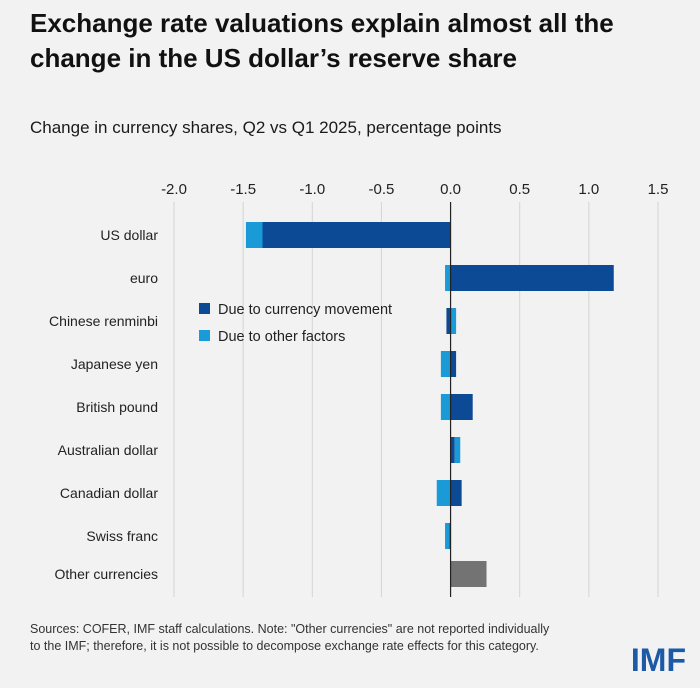 The width and height of the screenshot is (700, 688). What do you see at coordinates (305, 310) in the screenshot?
I see `legend-label: Due to currency movement` at bounding box center [305, 310].